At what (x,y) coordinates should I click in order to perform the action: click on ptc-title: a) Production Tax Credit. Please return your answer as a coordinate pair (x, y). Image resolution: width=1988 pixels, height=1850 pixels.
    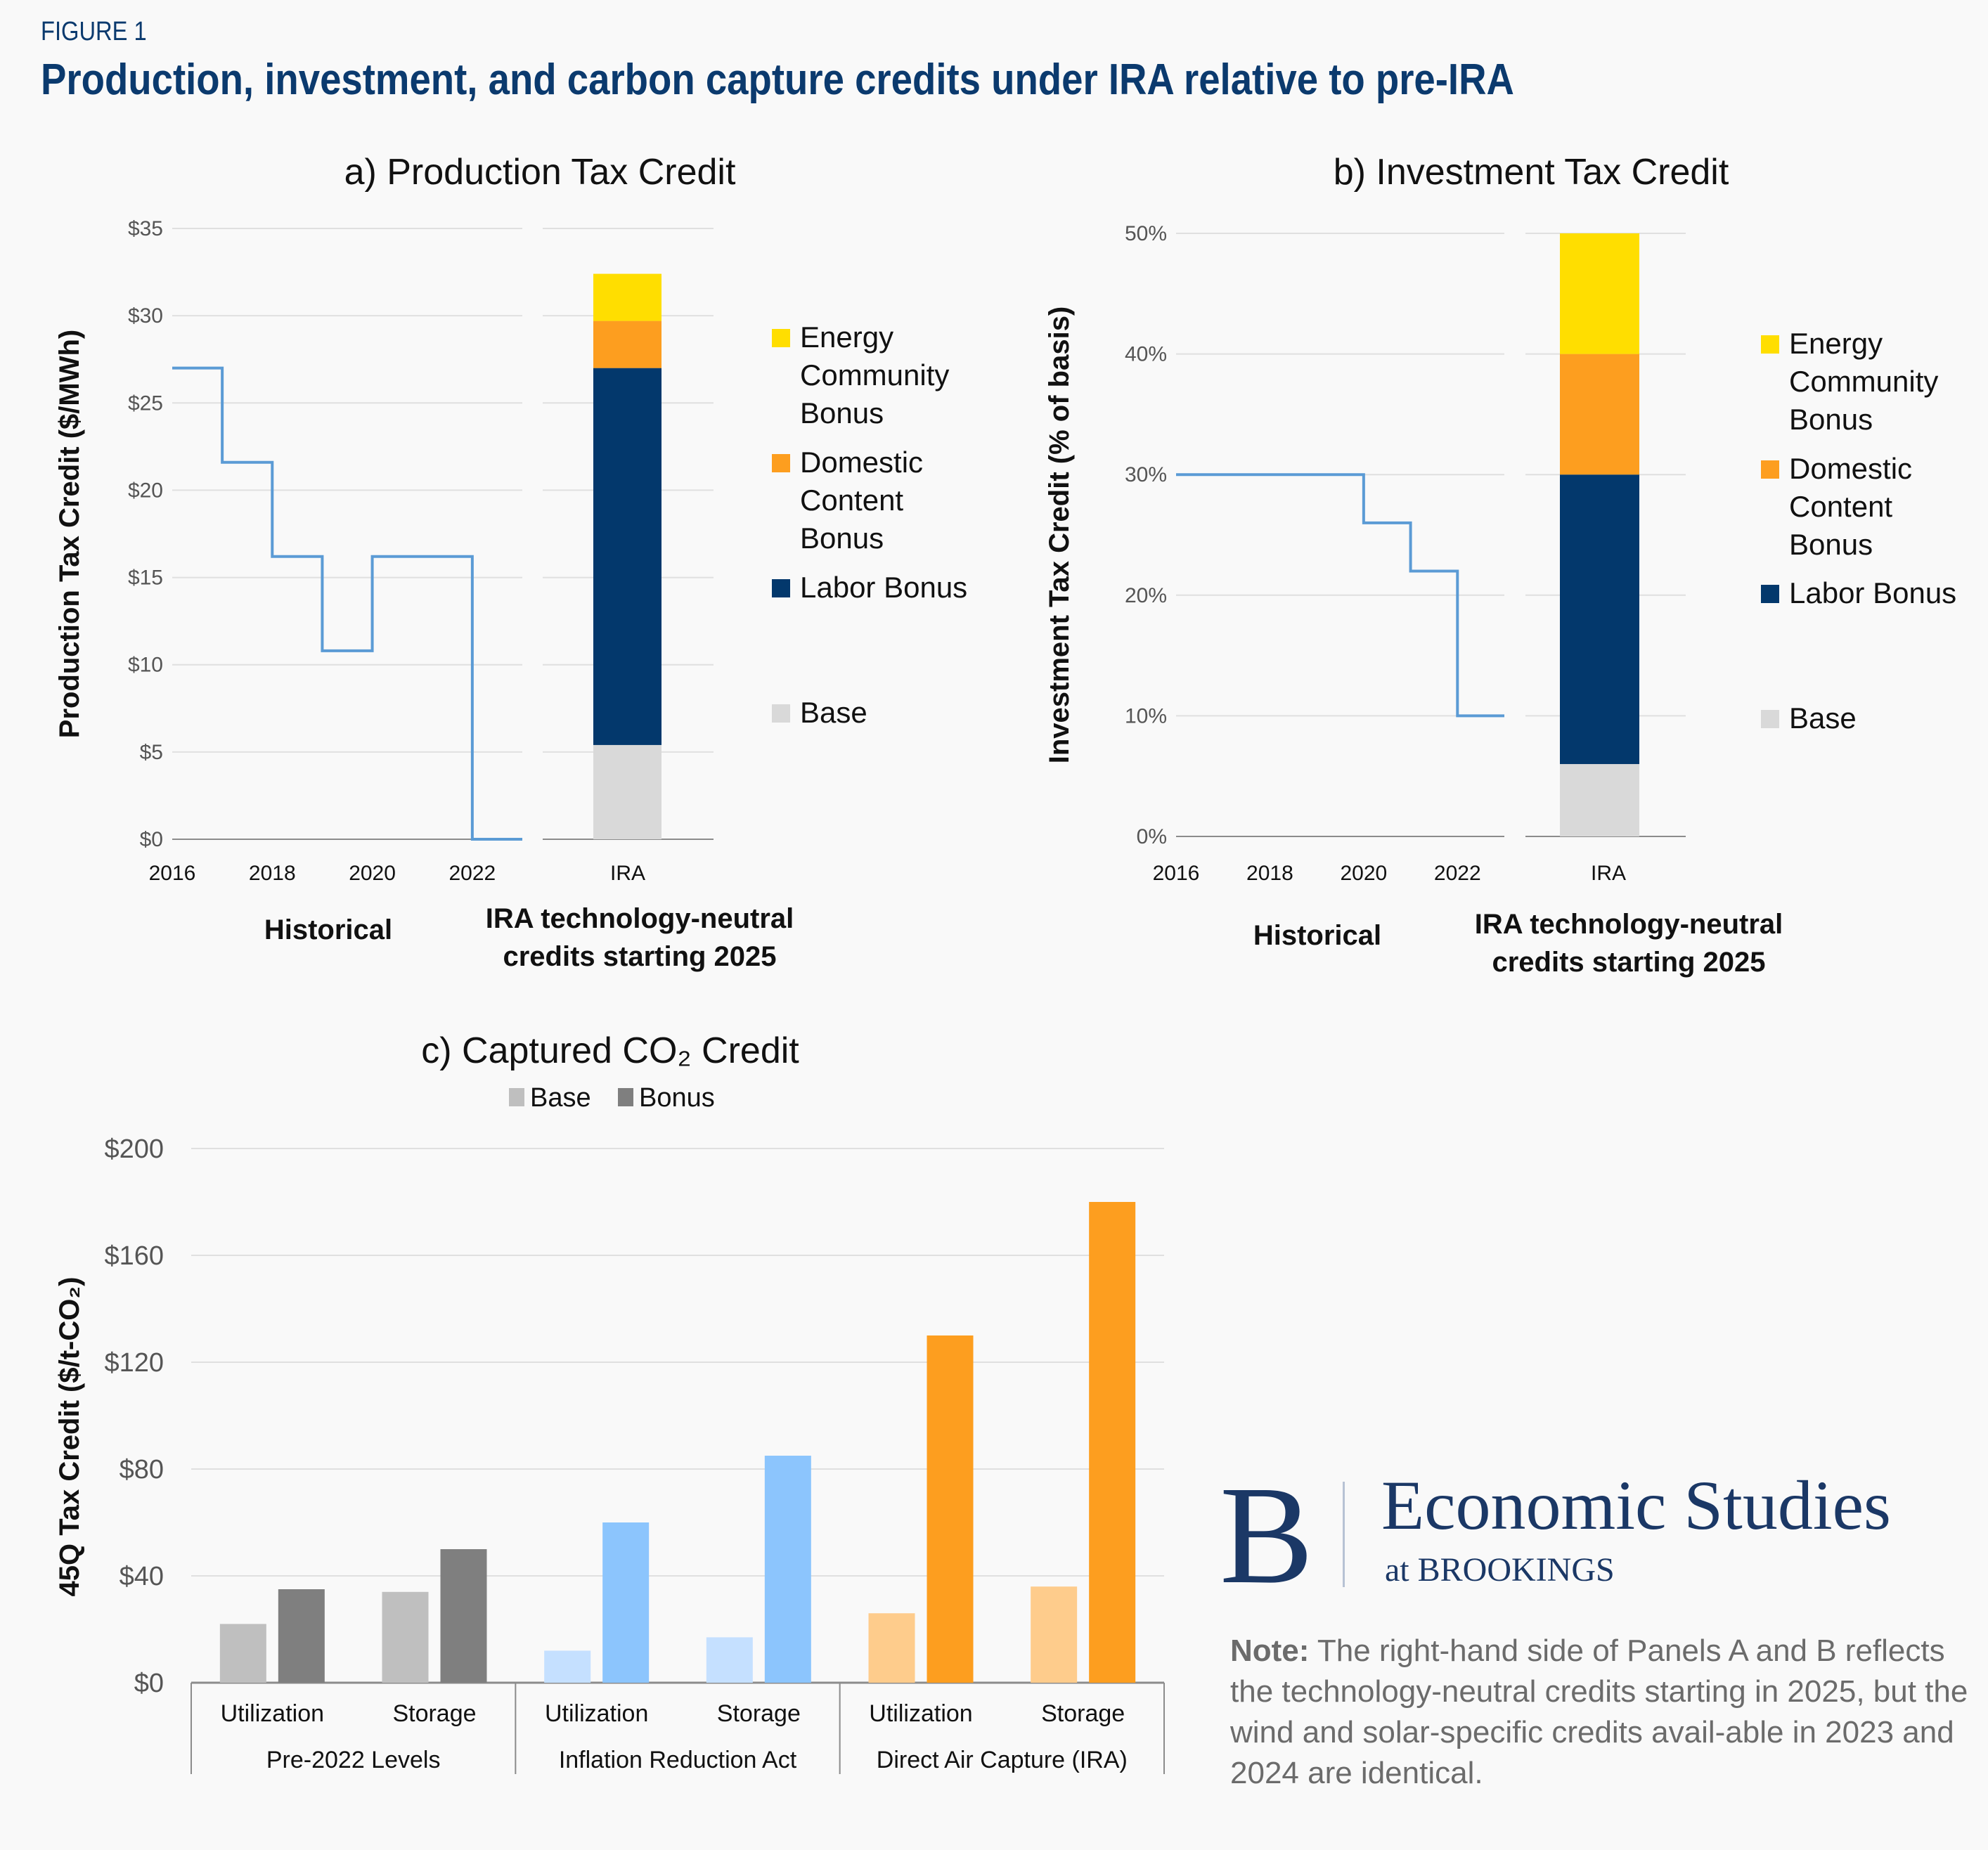
    Looking at the image, I should click on (540, 172).